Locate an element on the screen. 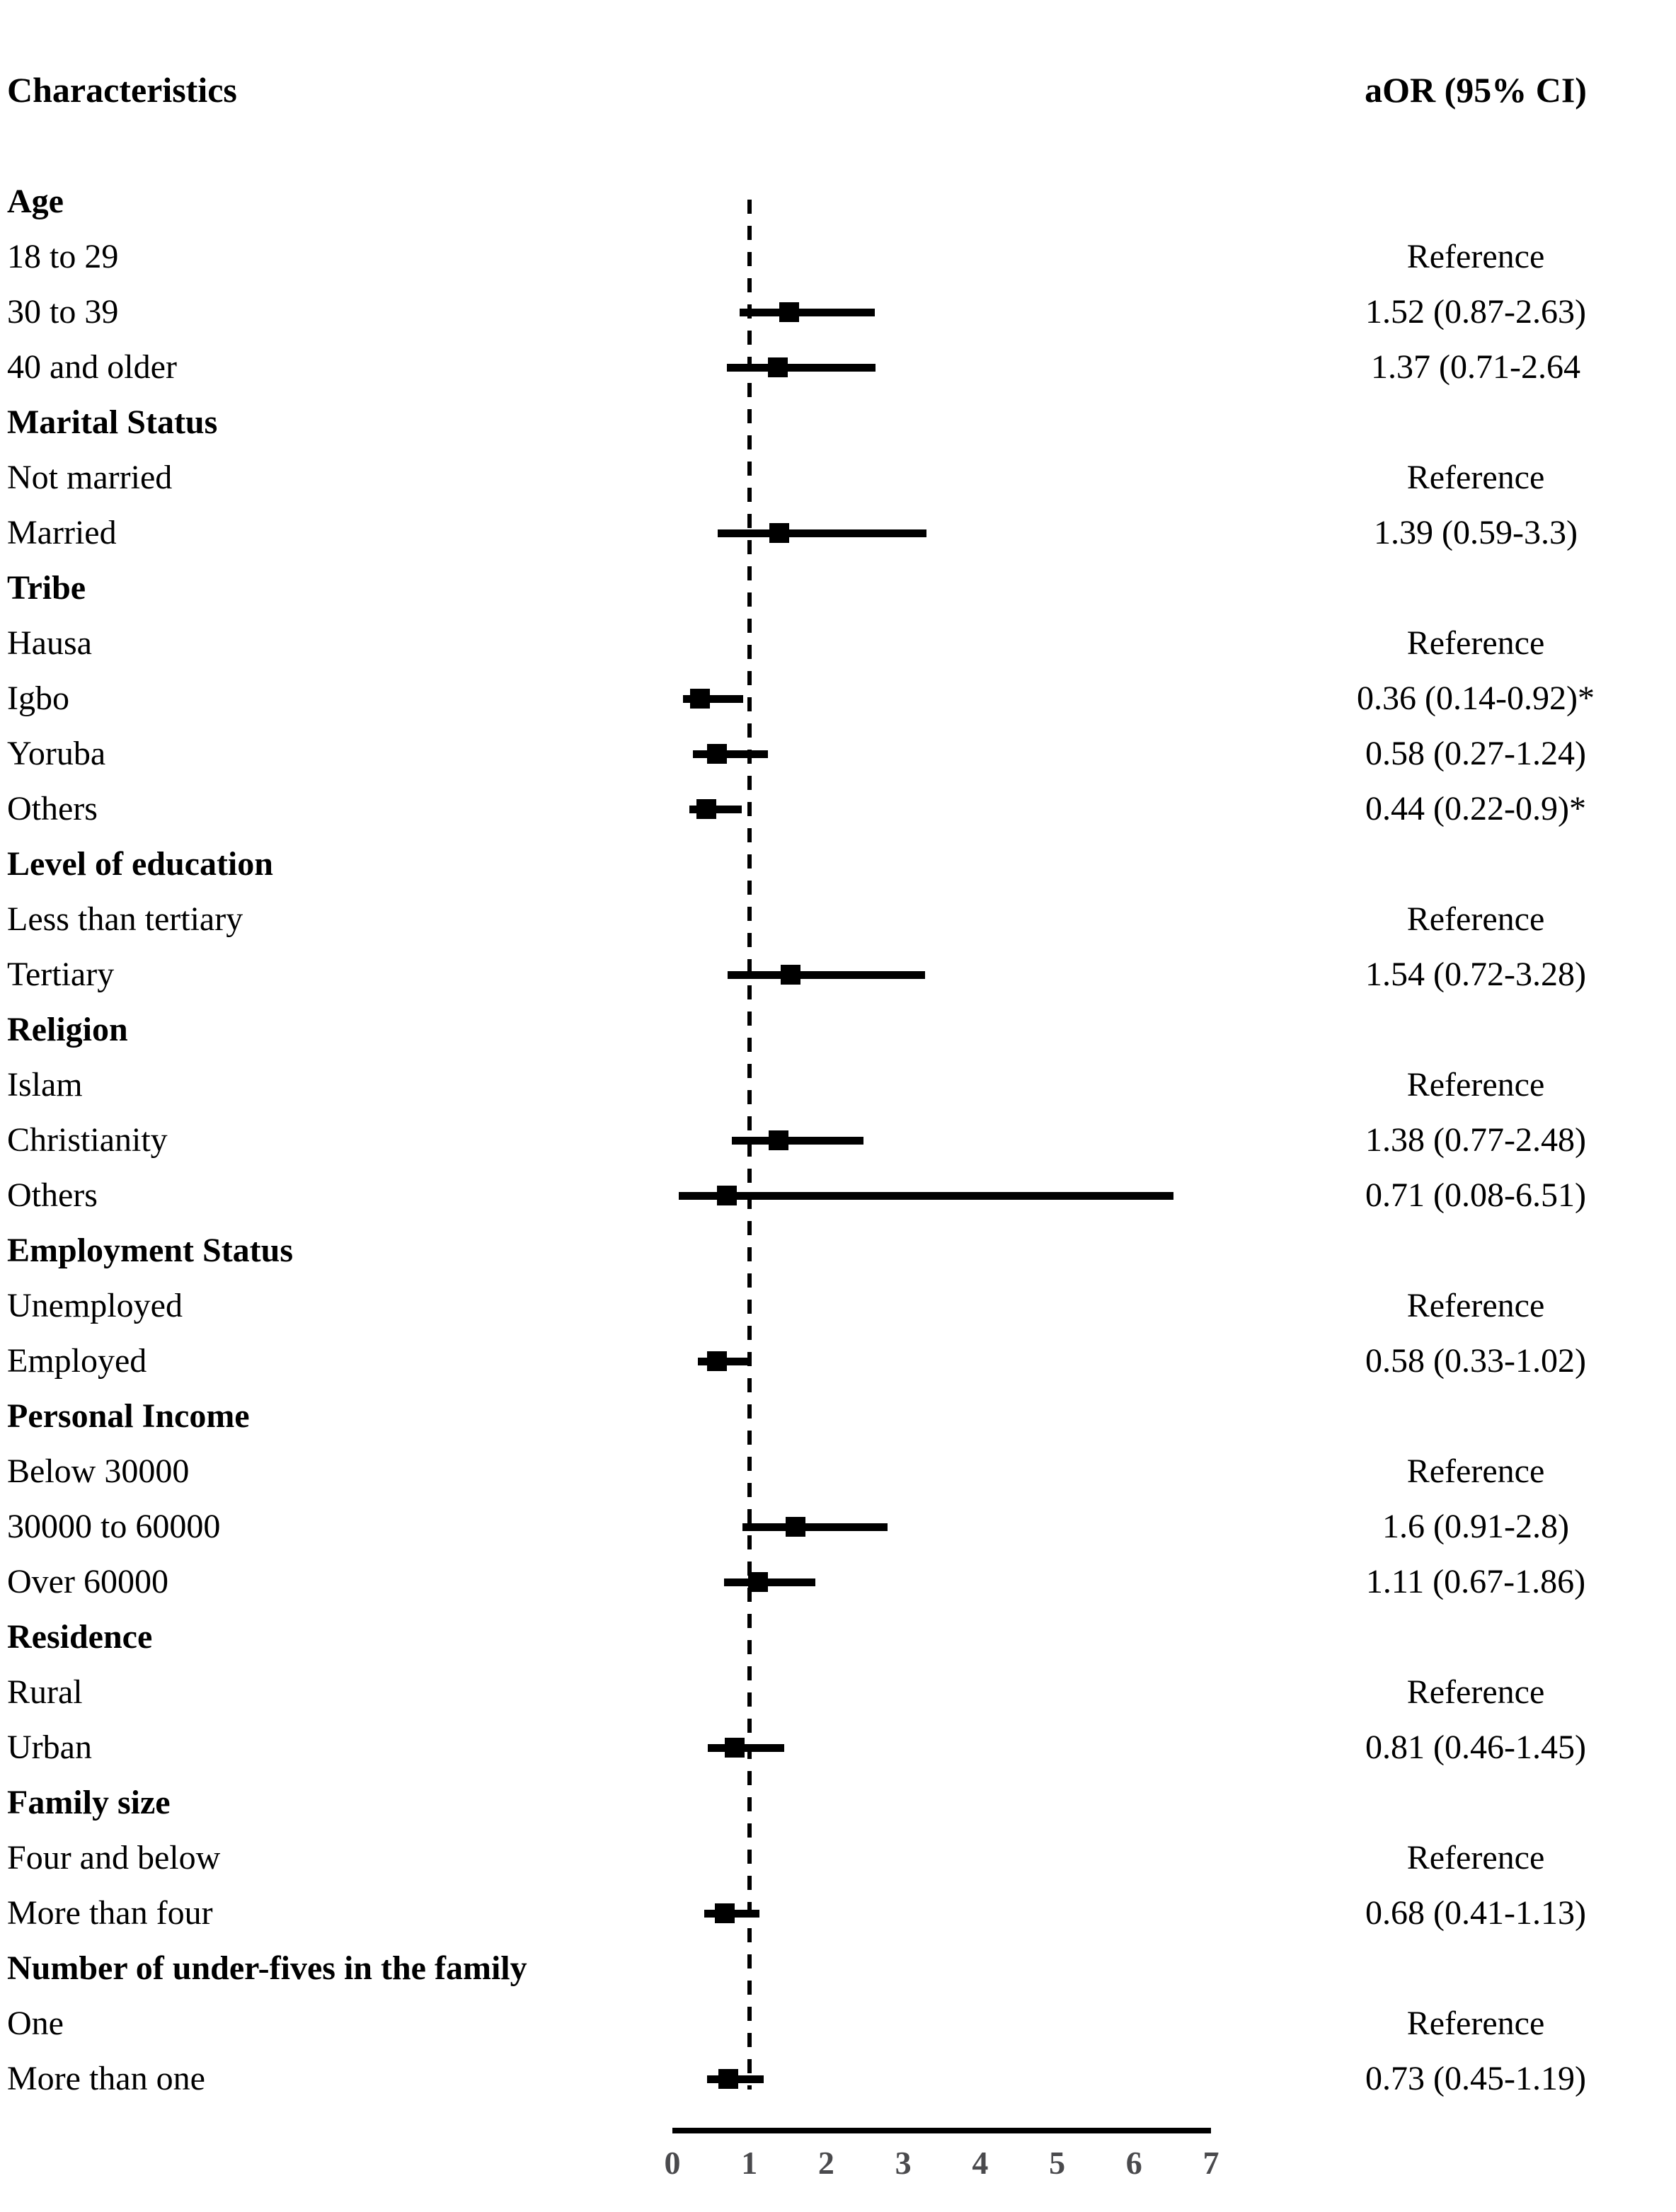  row-label-level-of-education: Level of education is located at coordinates (140, 864).